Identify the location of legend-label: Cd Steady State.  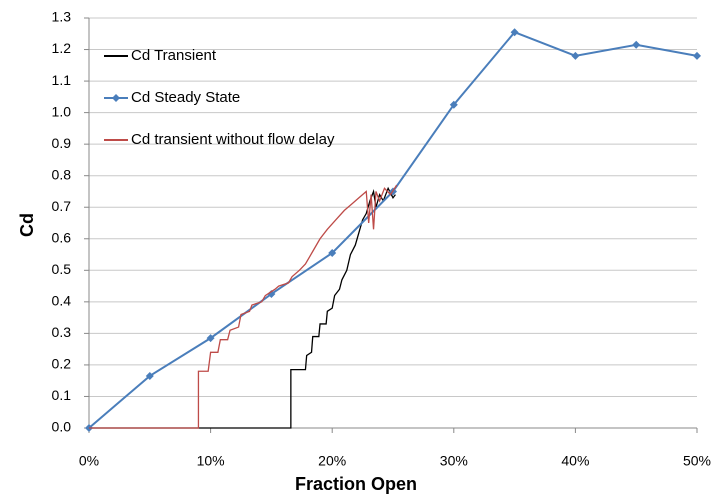
(185, 97).